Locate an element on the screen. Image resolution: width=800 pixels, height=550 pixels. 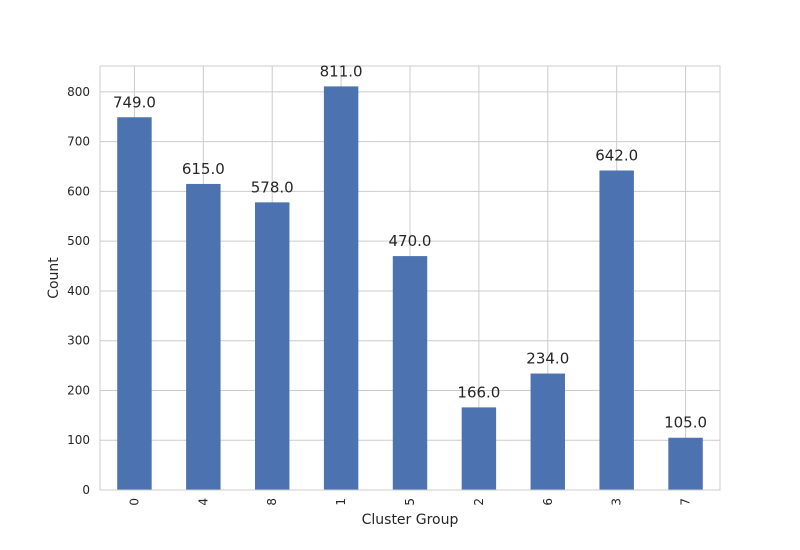
y-tick-label: 700 is located at coordinates (78, 142).